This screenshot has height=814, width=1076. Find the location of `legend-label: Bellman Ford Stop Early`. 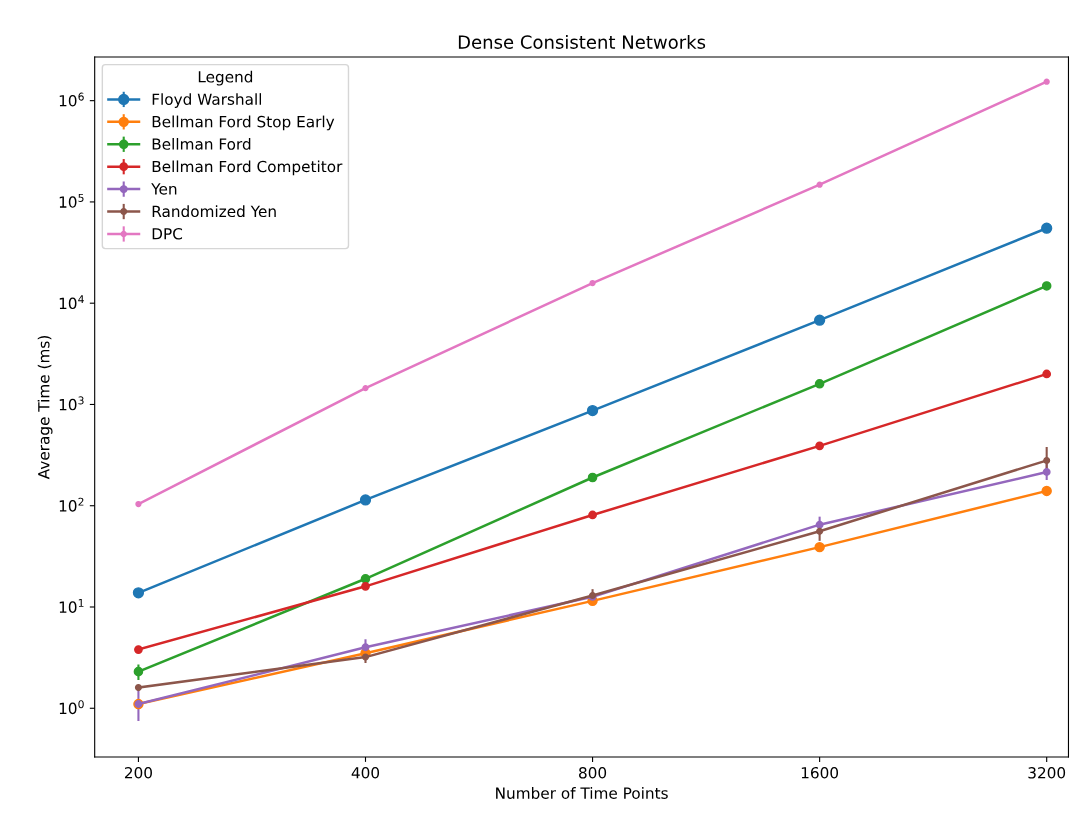

legend-label: Bellman Ford Stop Early is located at coordinates (243, 123).